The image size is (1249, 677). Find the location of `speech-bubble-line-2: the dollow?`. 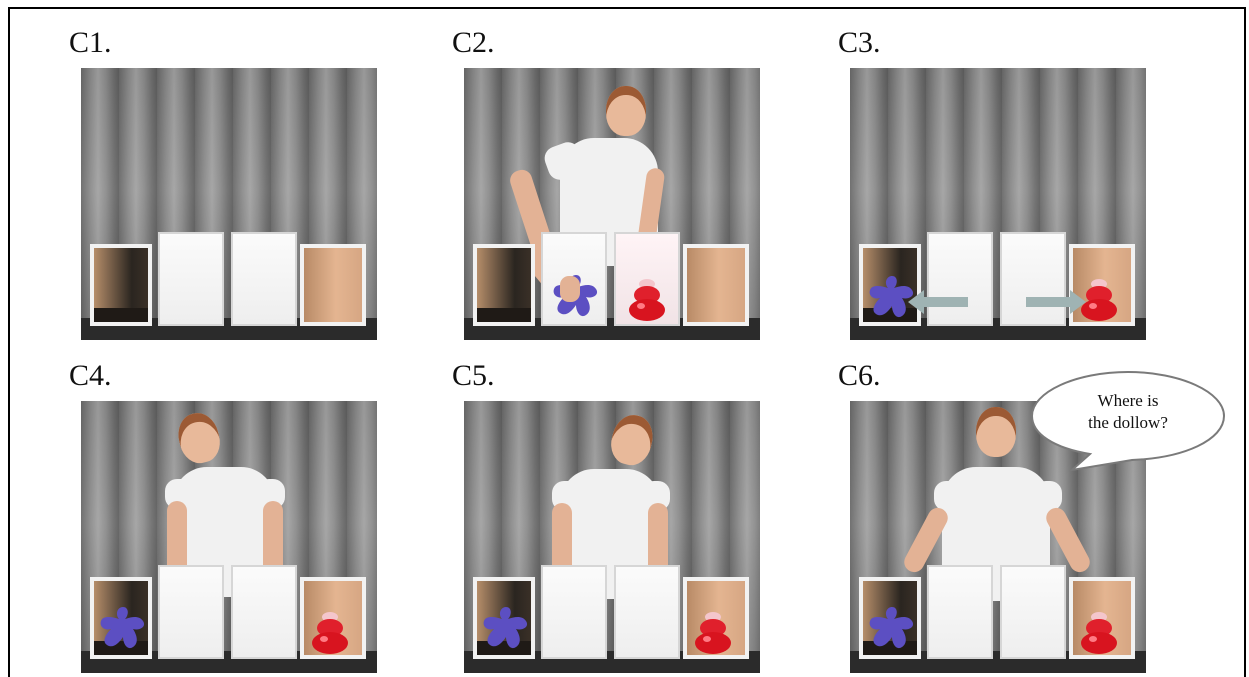

speech-bubble-line-2: the dollow? is located at coordinates (1128, 422).